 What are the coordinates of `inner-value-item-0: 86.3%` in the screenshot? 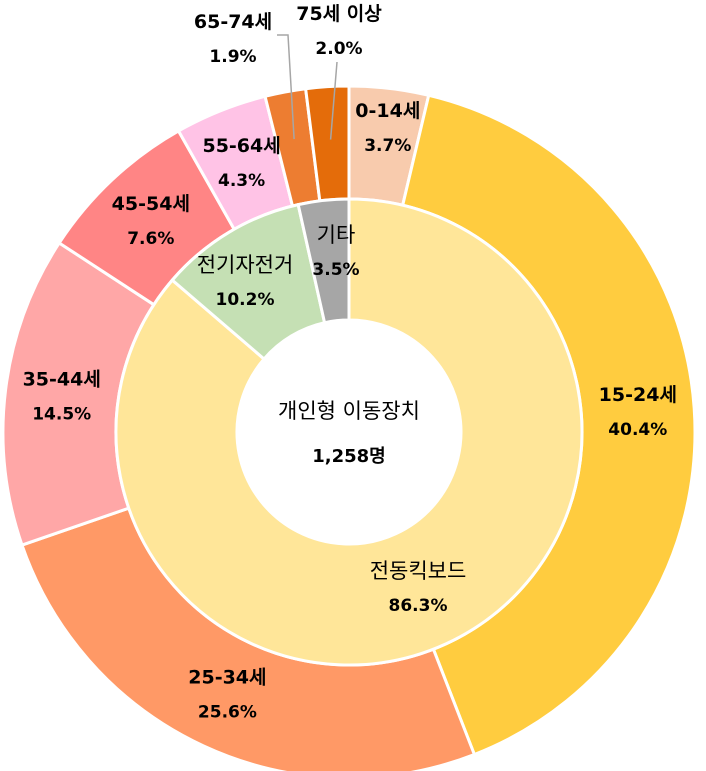 It's located at (418, 606).